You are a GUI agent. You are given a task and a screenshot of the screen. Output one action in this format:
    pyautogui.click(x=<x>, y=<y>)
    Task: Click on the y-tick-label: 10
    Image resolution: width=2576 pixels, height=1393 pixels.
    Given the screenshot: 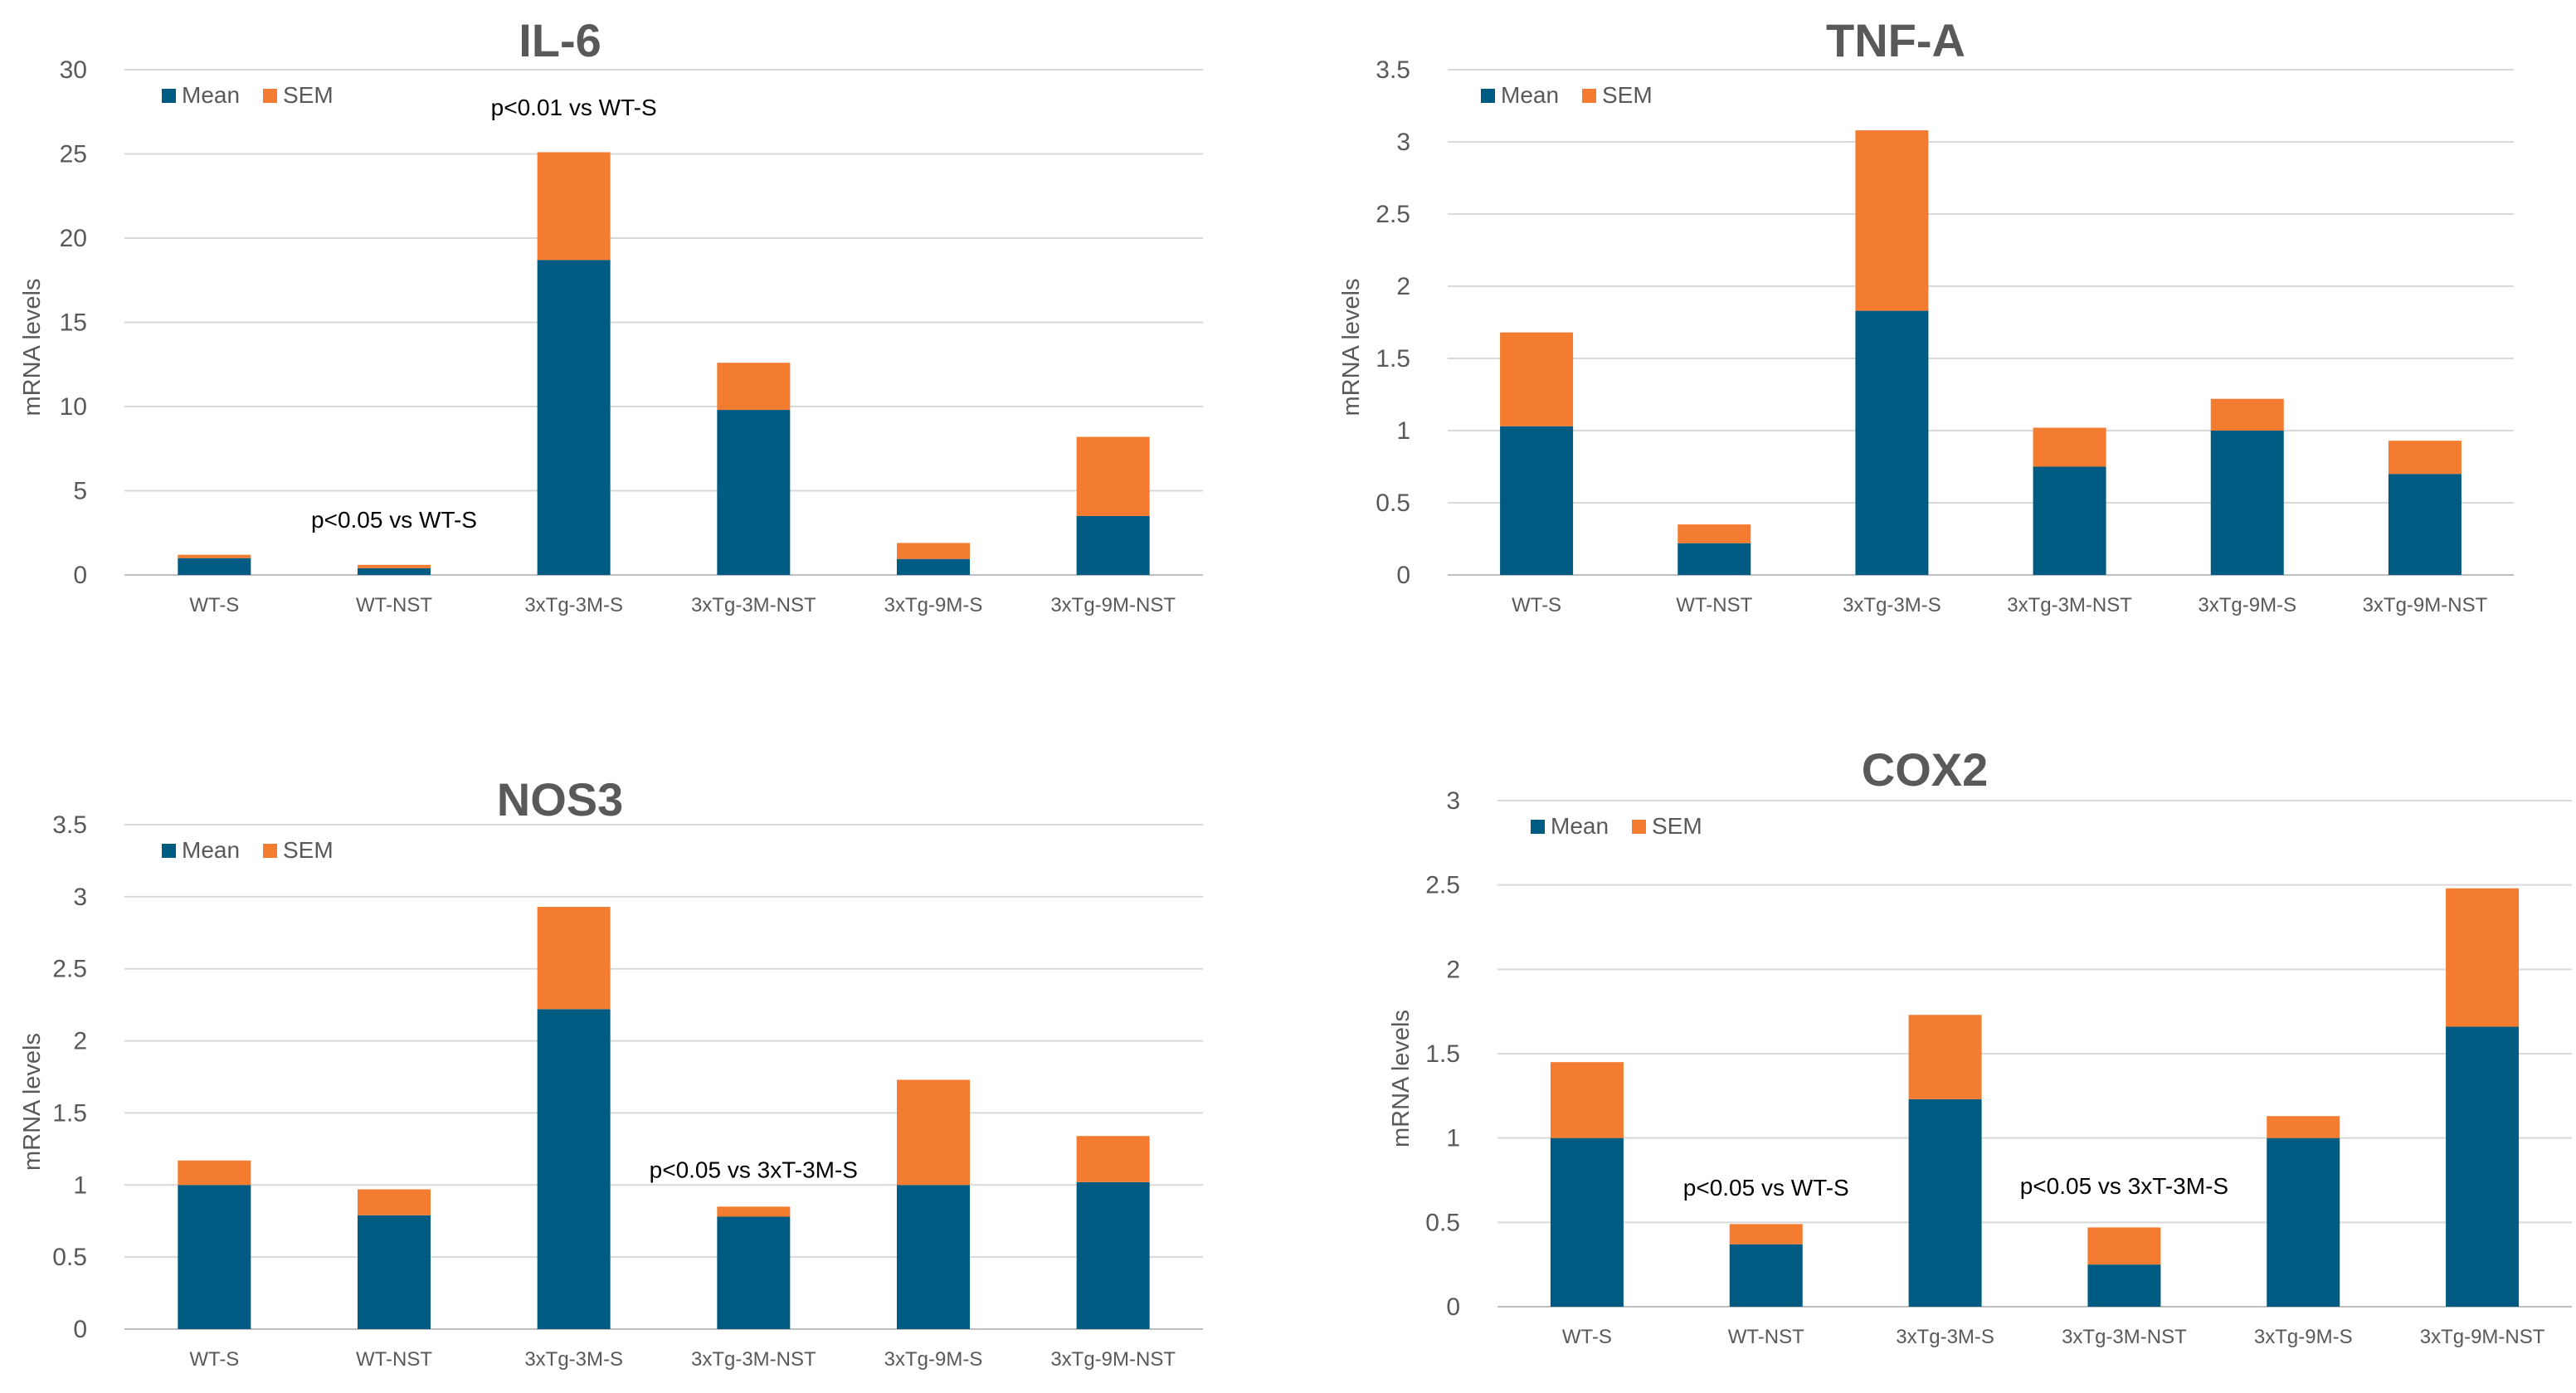 What is the action you would take?
    pyautogui.click(x=73, y=407)
    